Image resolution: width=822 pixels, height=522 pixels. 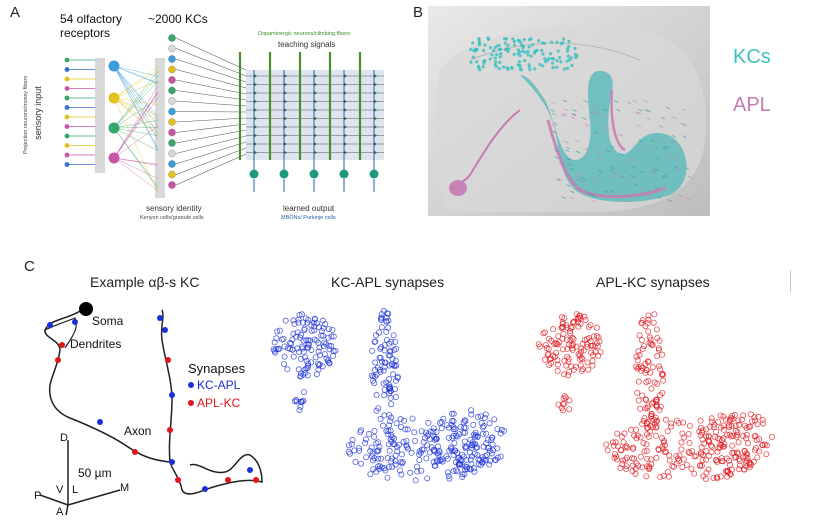 What do you see at coordinates (211, 62) in the screenshot?
I see `kc-axon` at bounding box center [211, 62].